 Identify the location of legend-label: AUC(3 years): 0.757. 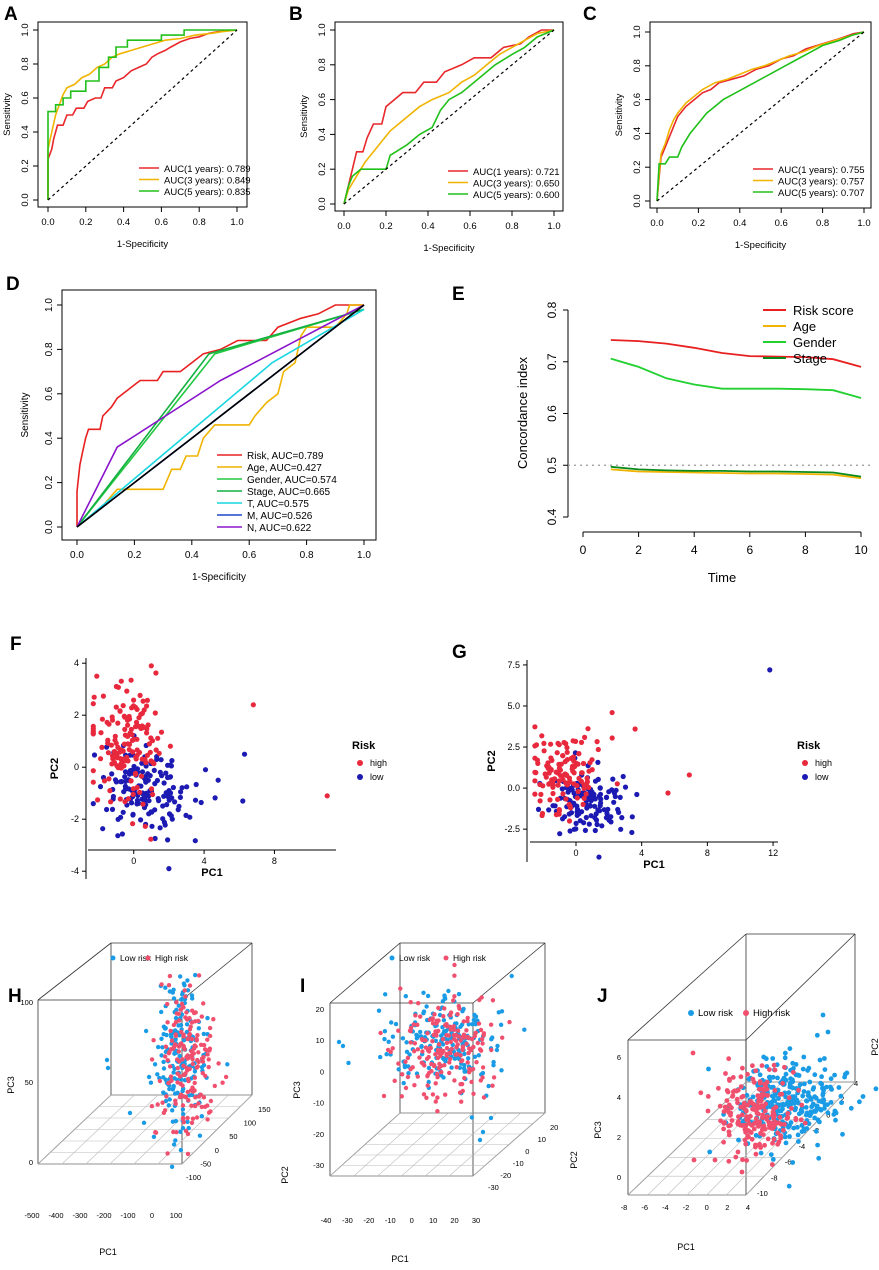
(821, 182).